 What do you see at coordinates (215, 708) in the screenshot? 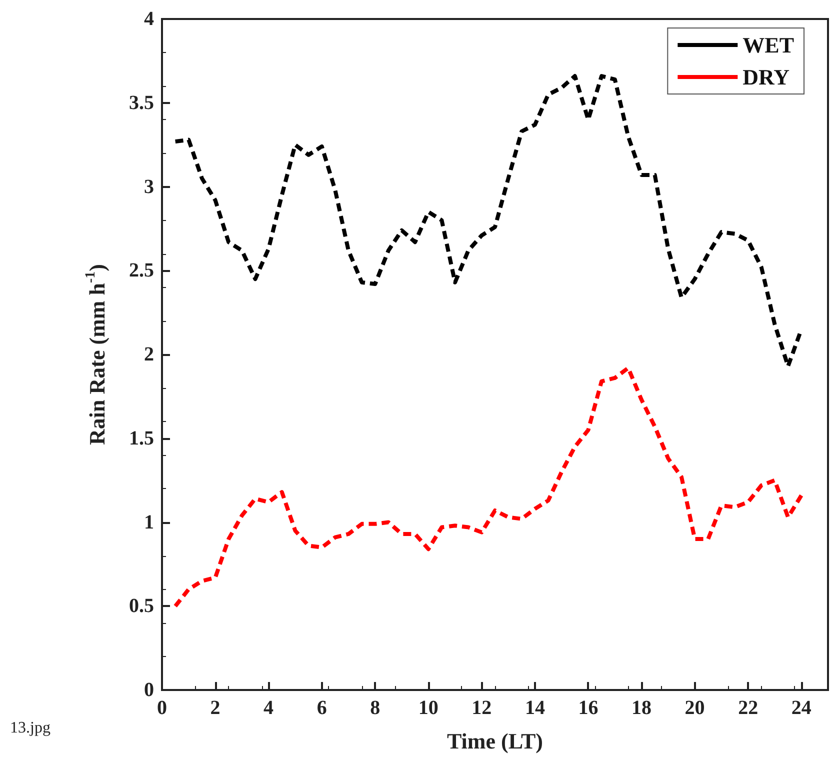
I see `x-tick-label: 2` at bounding box center [215, 708].